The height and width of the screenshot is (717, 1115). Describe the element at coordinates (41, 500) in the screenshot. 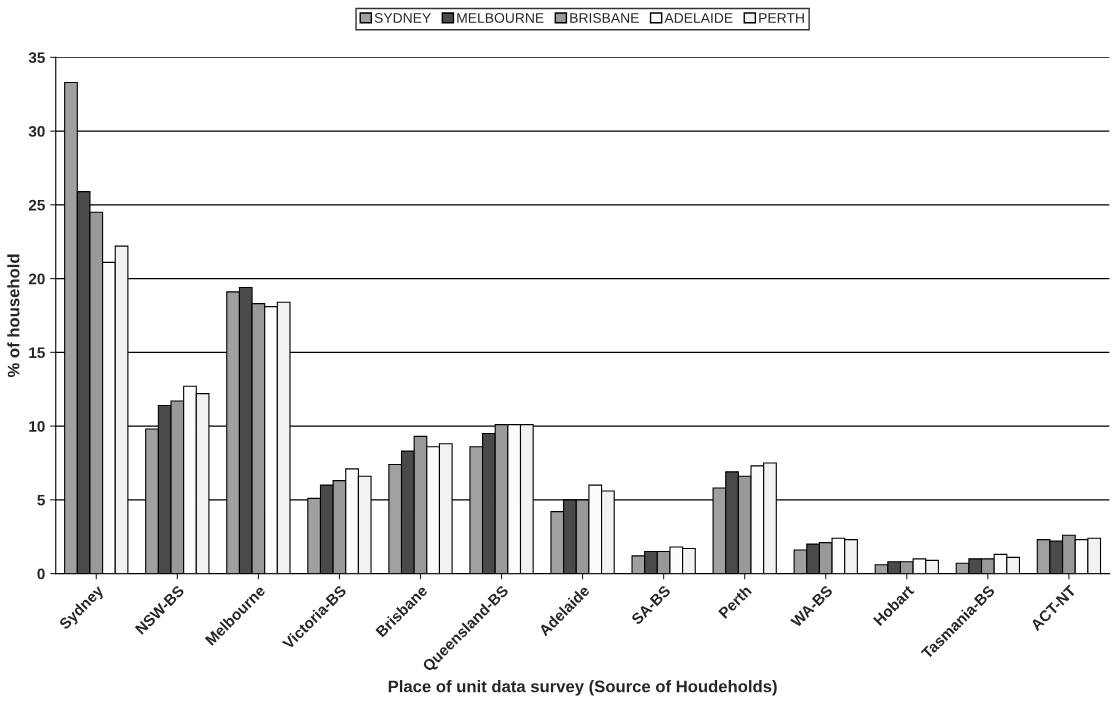

I see `y-tick-label: 5` at that location.